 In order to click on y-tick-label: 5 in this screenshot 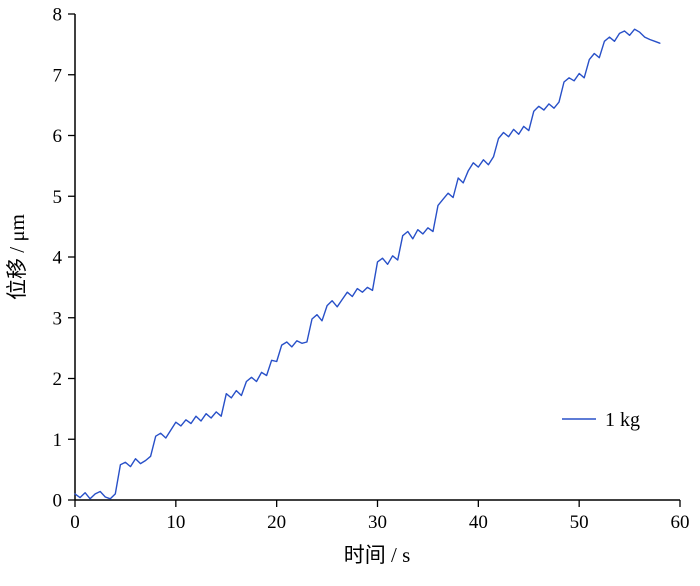, I will do `click(58, 197)`.